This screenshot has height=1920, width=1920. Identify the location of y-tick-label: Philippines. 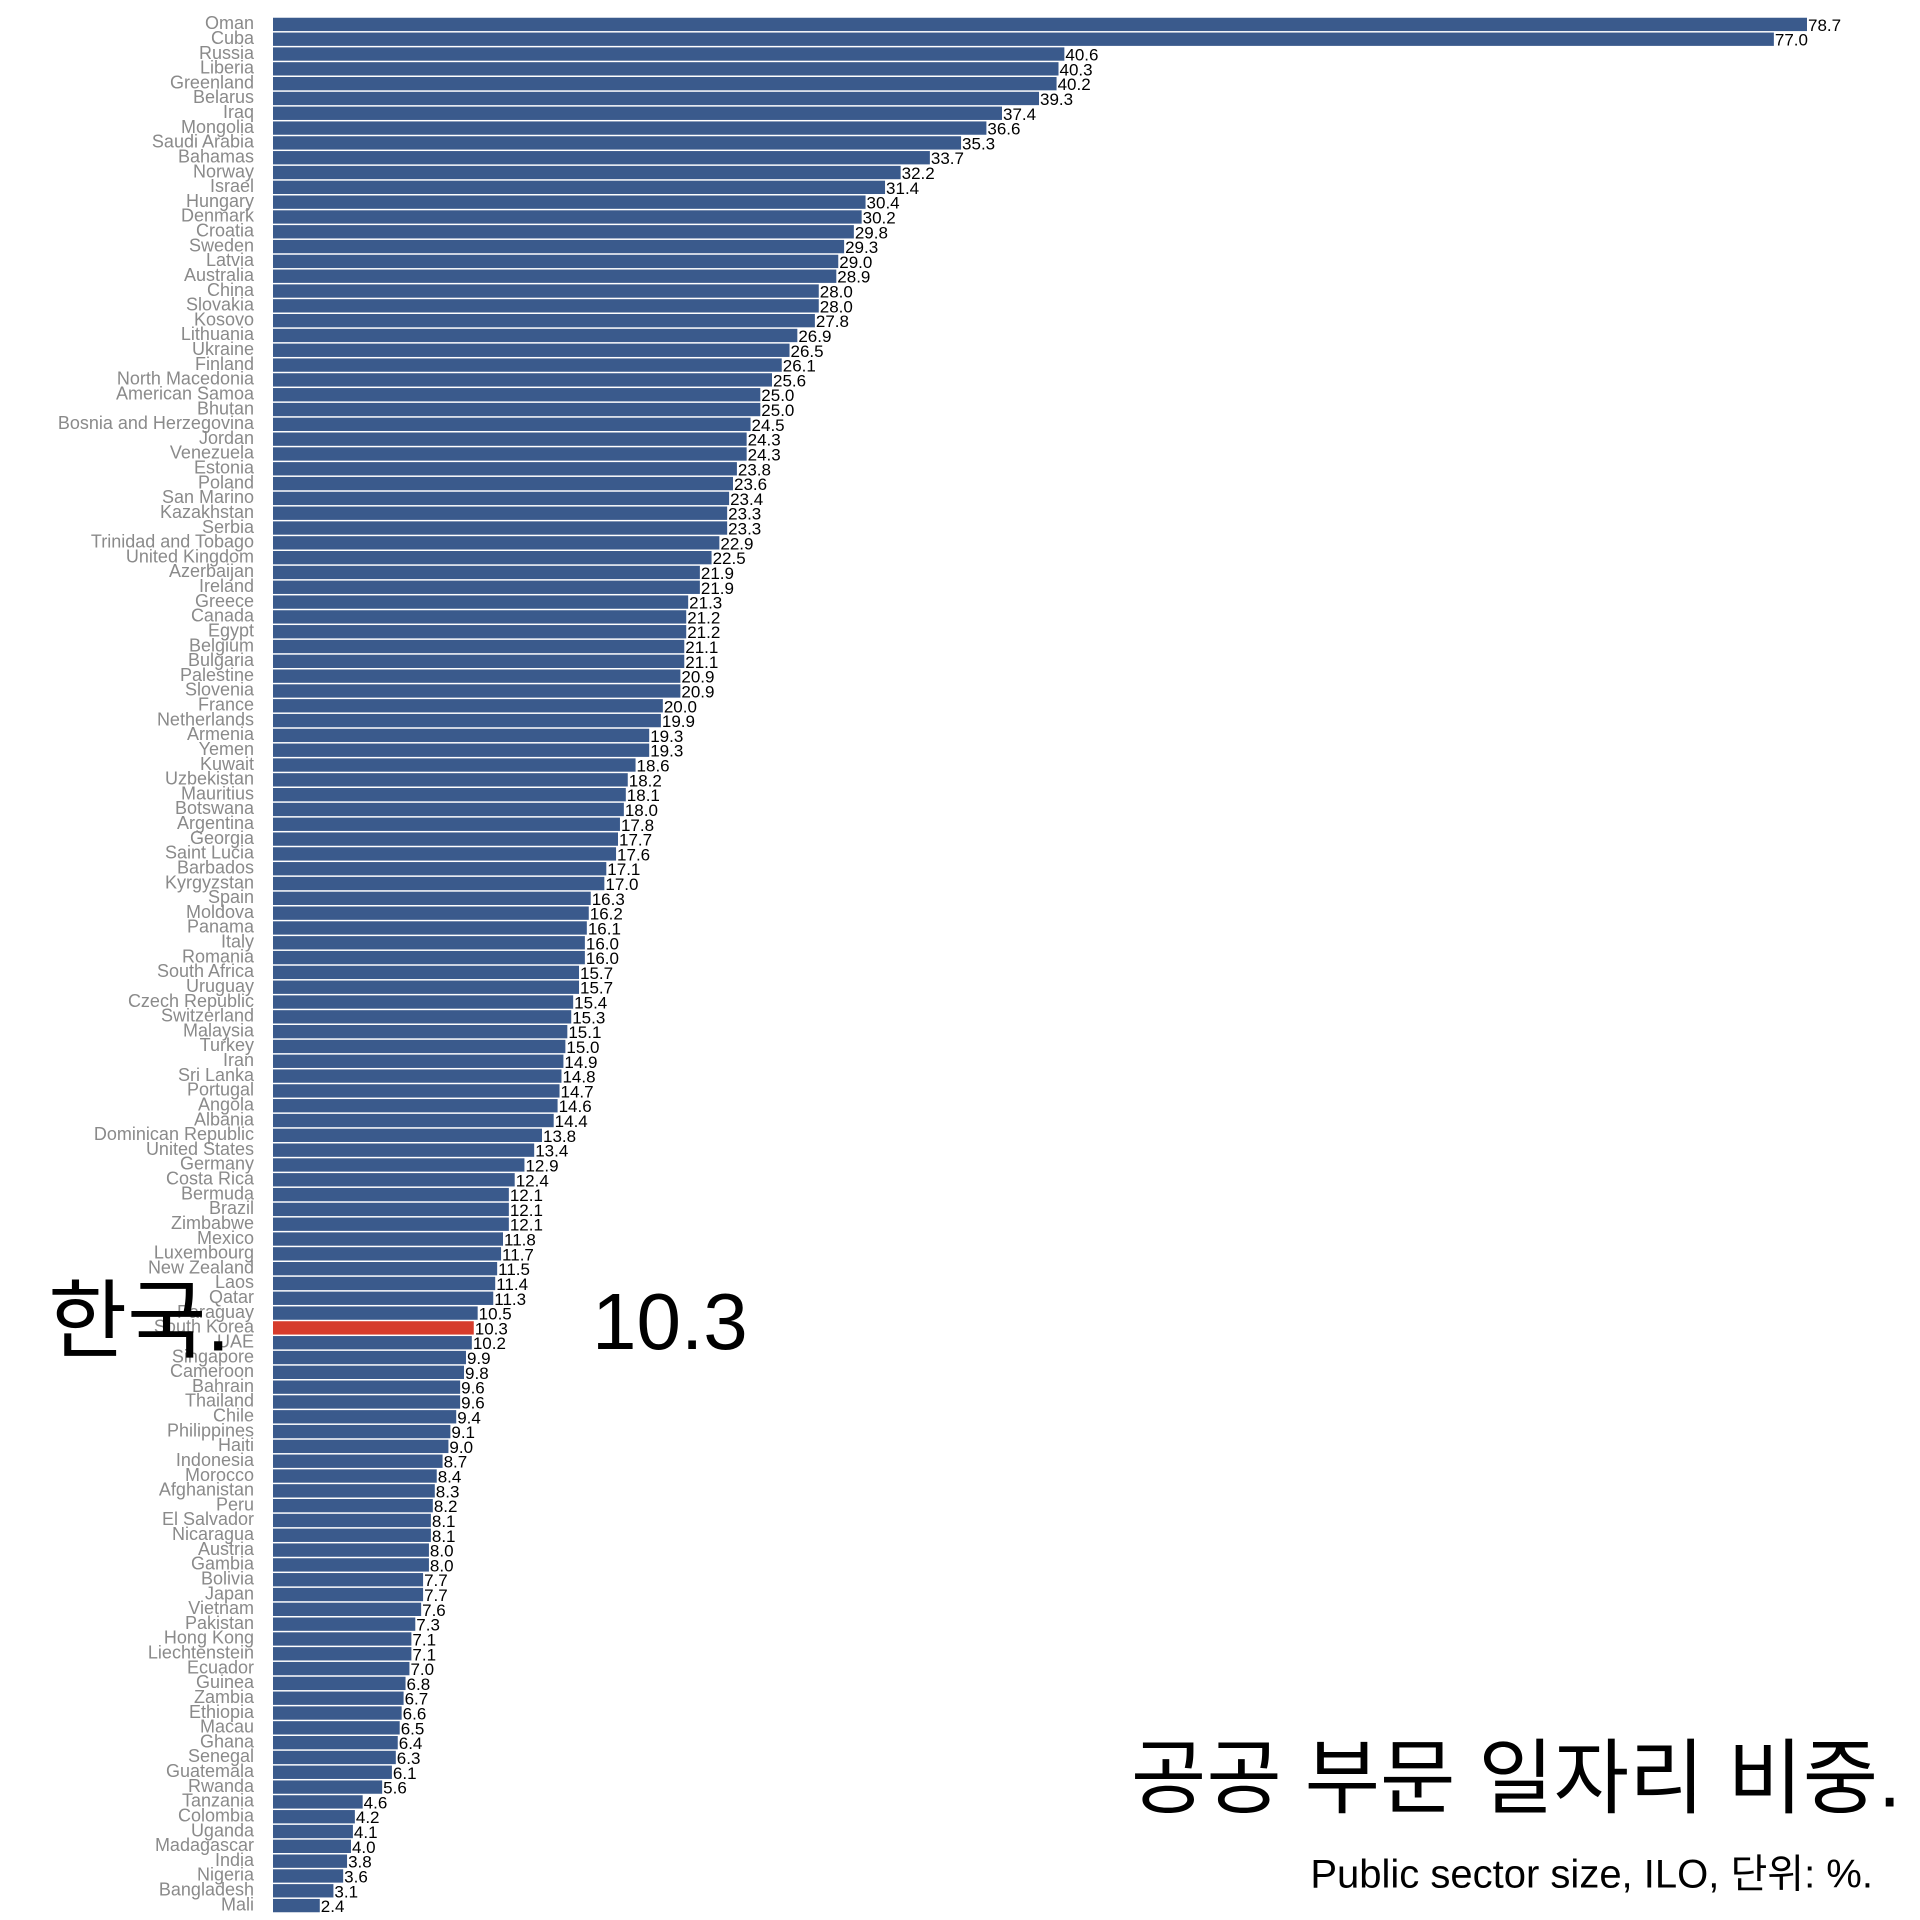
(210, 1430).